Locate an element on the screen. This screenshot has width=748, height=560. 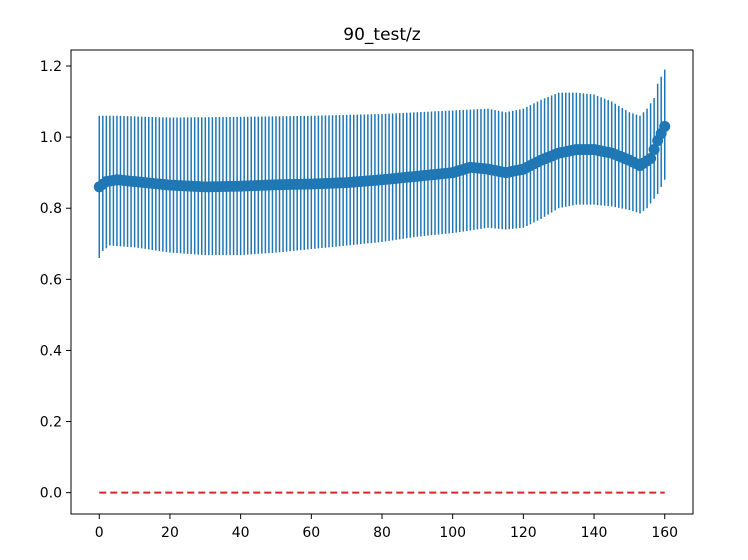
x-tick-label: 80 is located at coordinates (382, 533).